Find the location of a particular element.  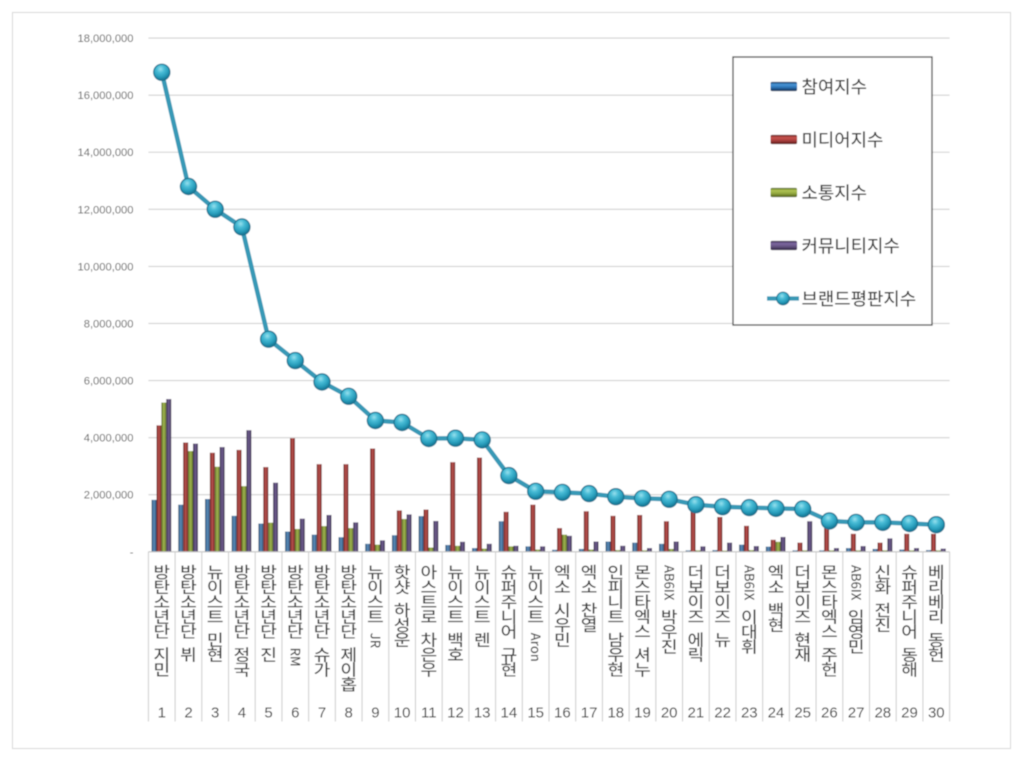

svg-text: 14,000,000 is located at coordinates (106, 153).